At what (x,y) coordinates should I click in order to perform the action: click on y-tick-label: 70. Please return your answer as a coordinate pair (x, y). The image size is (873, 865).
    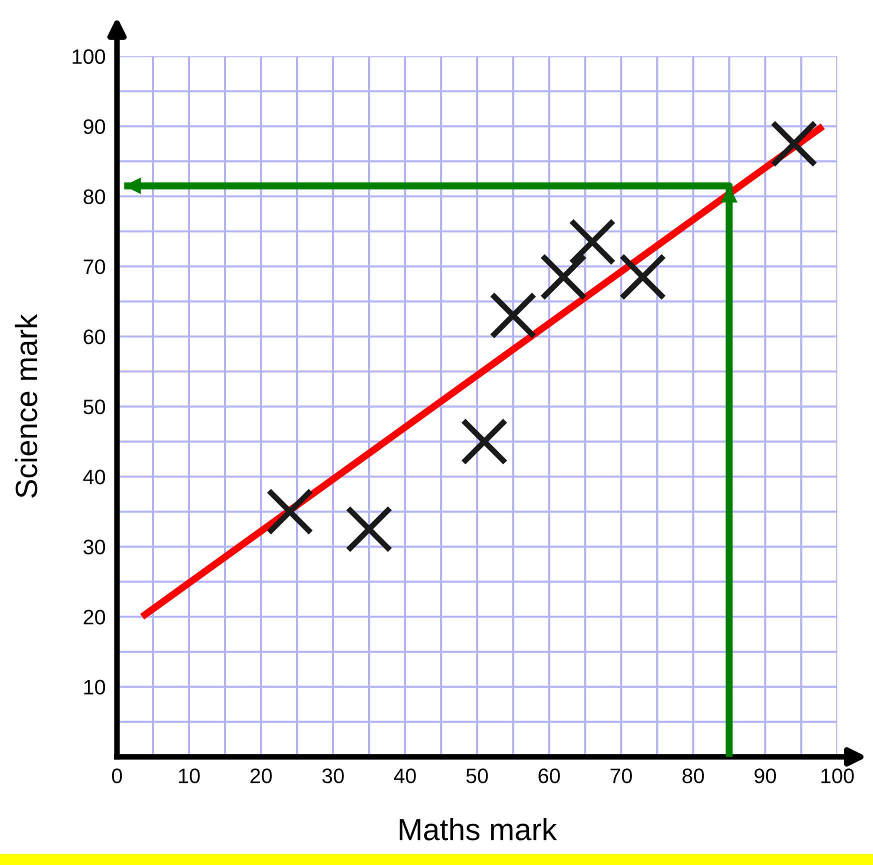
    Looking at the image, I should click on (95, 266).